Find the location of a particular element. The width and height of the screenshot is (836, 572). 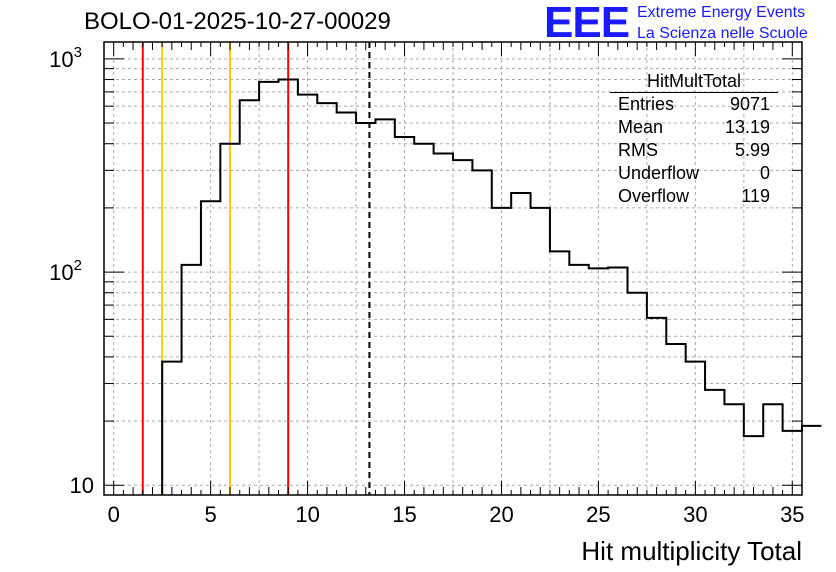

stats-label: Overflow is located at coordinates (654, 196).